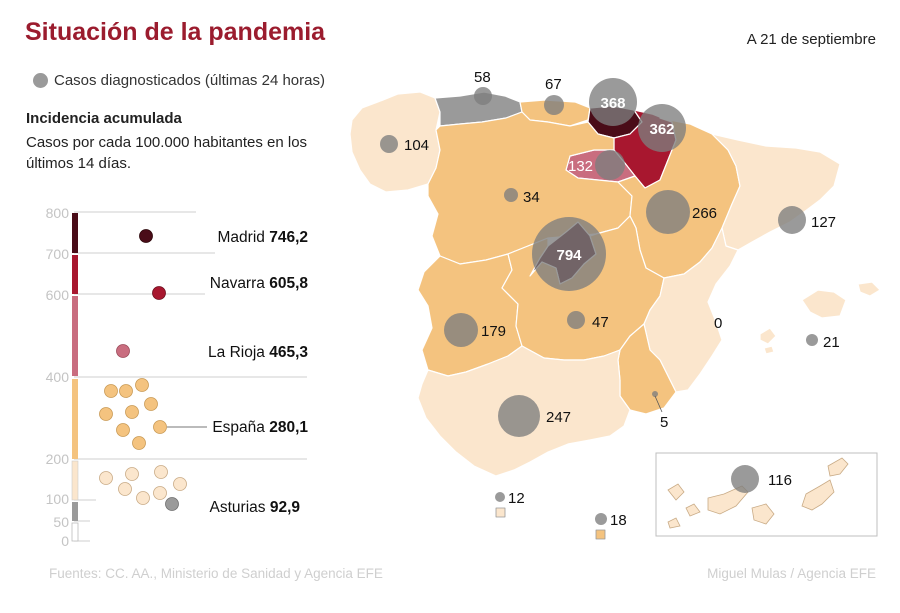 This screenshot has width=900, height=613. I want to click on tick-label: 800, so click(58, 213).